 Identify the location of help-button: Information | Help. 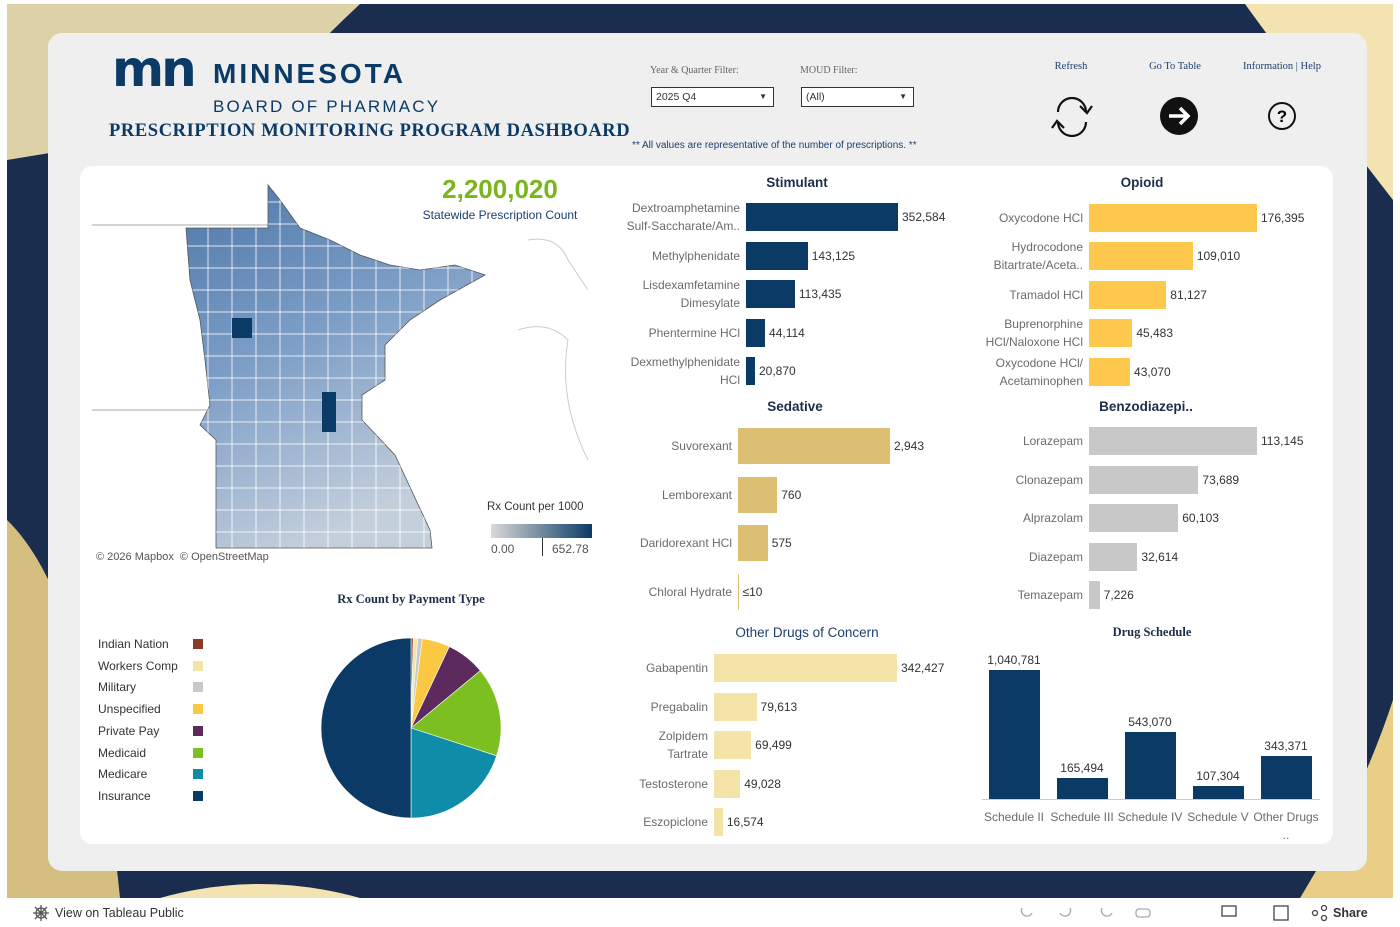
(1282, 66).